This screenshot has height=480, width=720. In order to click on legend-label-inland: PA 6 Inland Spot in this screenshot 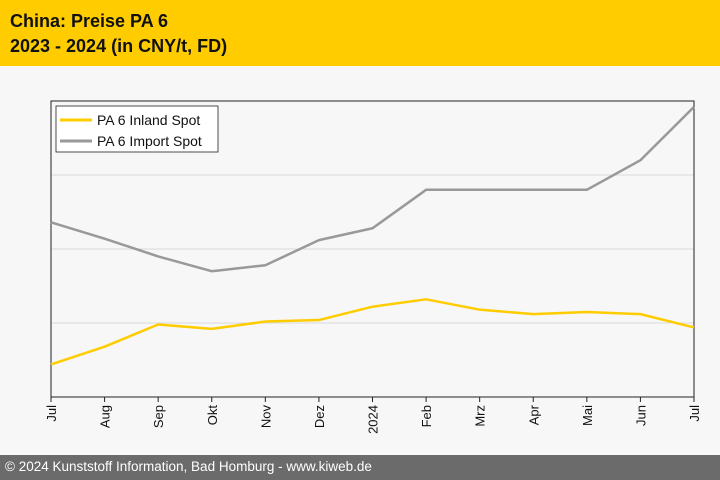, I will do `click(148, 120)`.